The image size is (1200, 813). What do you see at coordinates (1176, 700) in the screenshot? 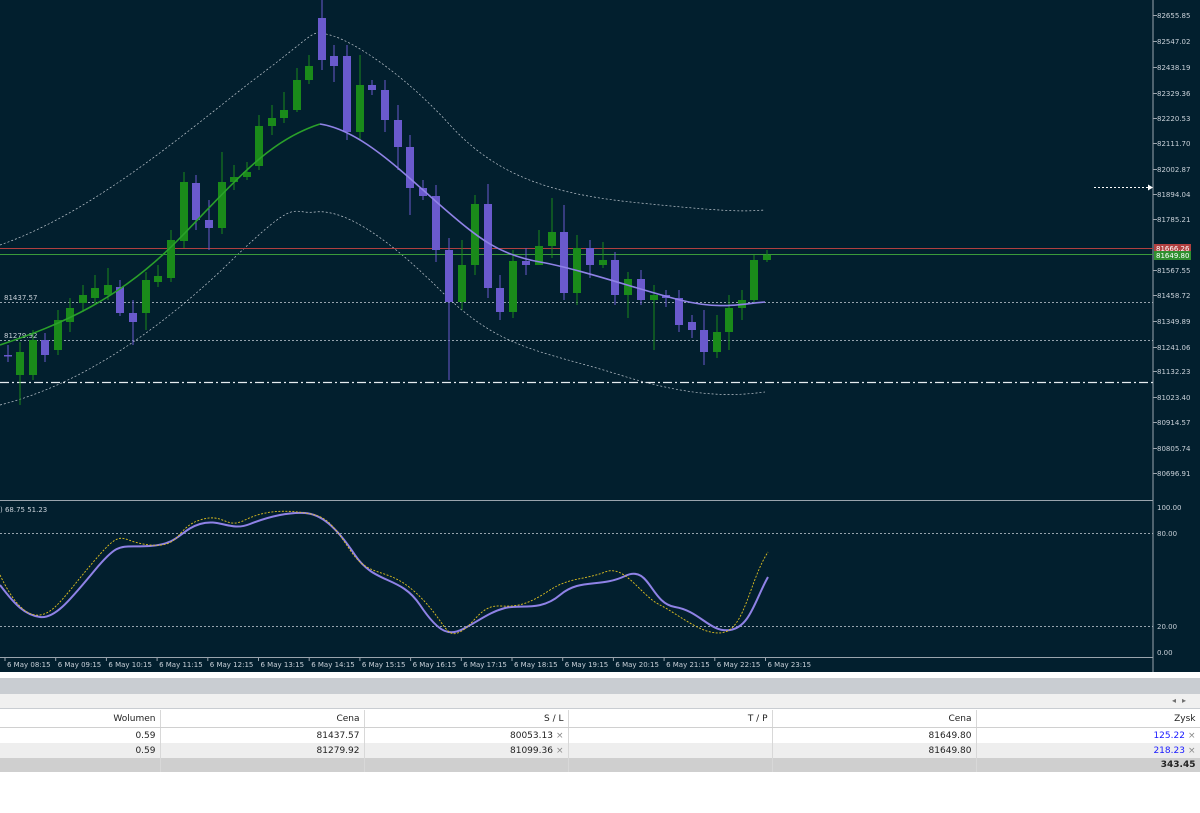
I see `scroll-left-icon: ◂` at bounding box center [1176, 700].